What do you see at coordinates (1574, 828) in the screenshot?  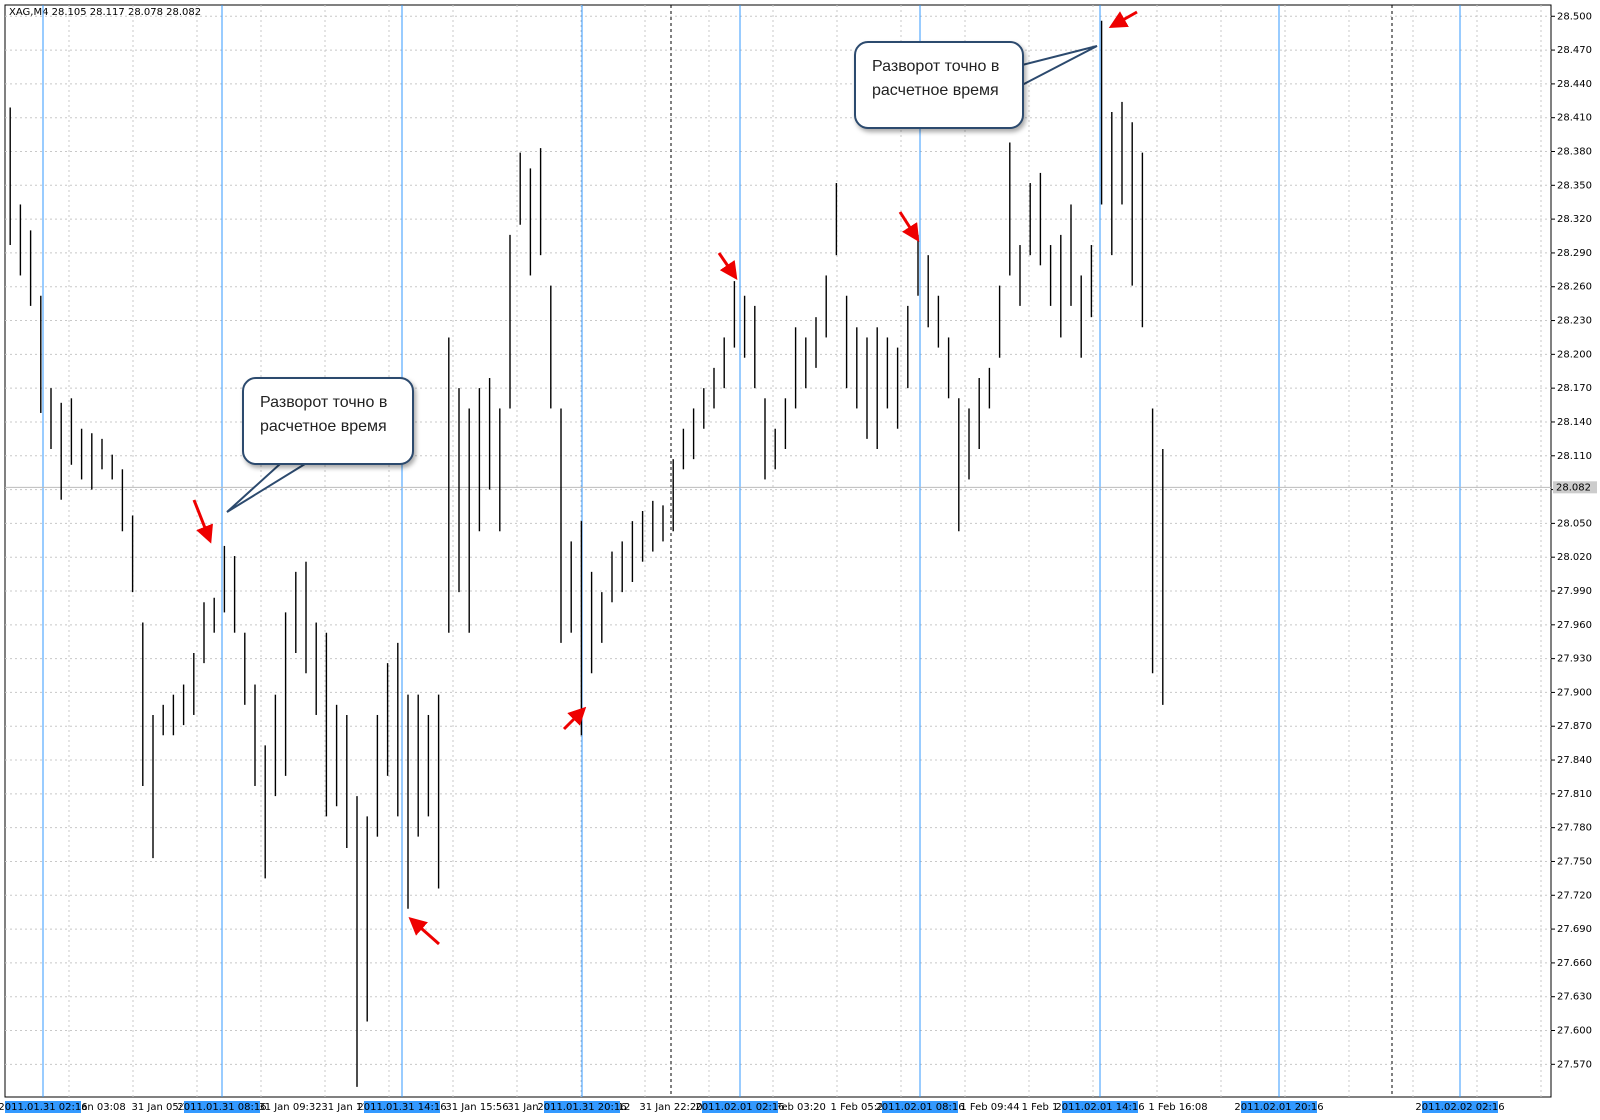 I see `y-tick-label: 27.780` at bounding box center [1574, 828].